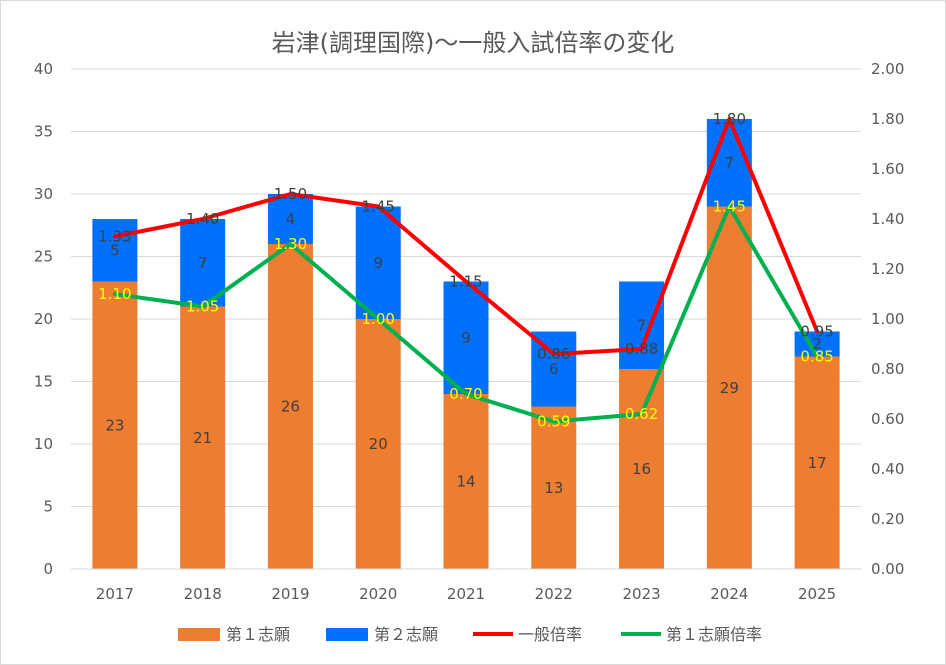  I want to click on first-choice-rate-label: 1.45, so click(729, 207).